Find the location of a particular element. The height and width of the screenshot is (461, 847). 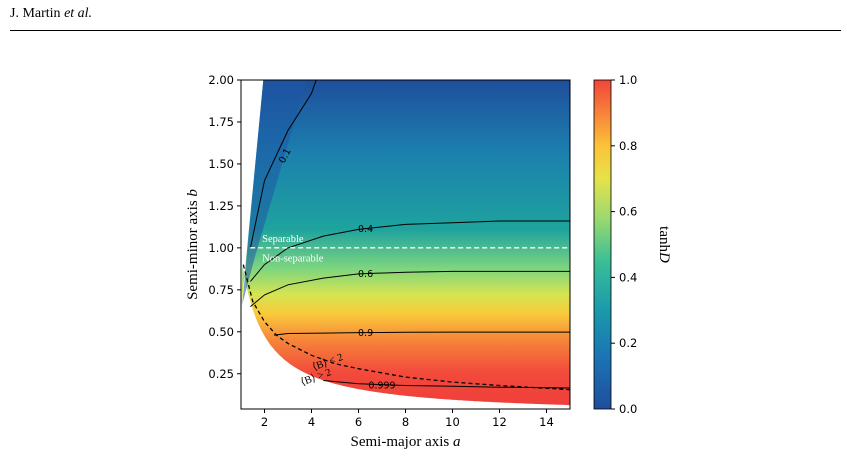

contour-label-group: 0.6 is located at coordinates (365, 274).